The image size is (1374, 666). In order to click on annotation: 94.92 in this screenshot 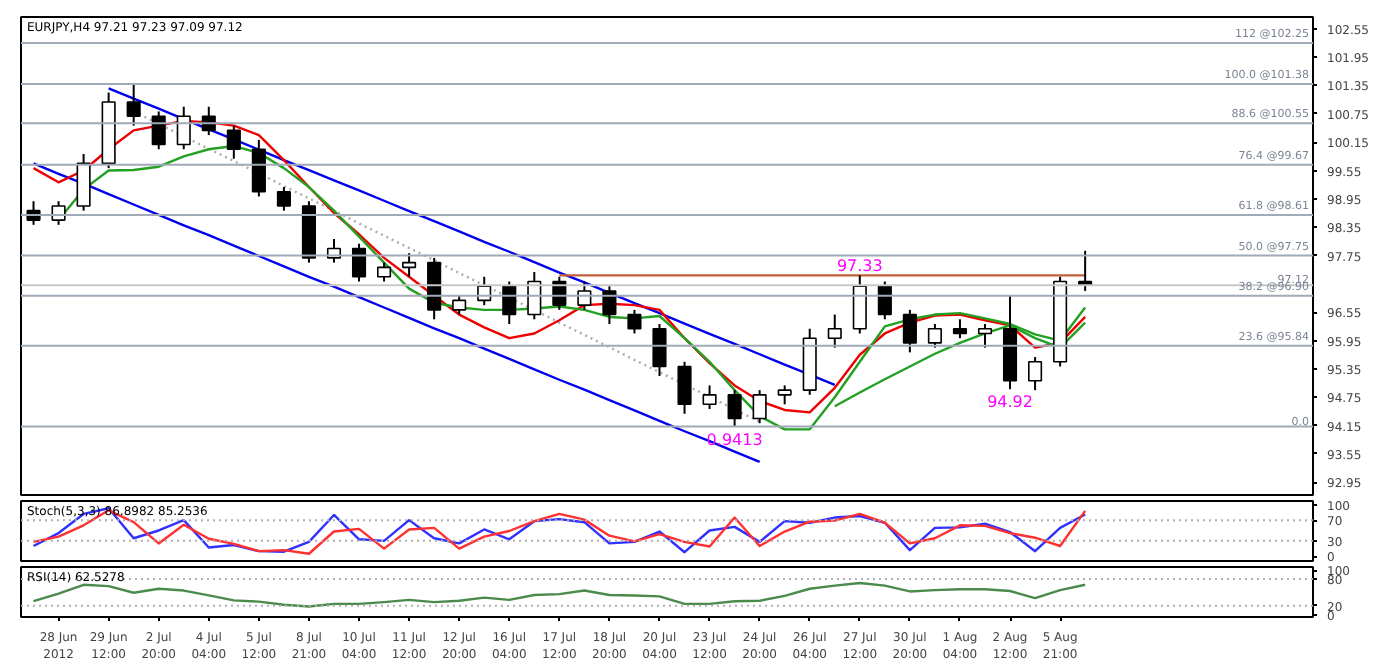, I will do `click(1010, 402)`.